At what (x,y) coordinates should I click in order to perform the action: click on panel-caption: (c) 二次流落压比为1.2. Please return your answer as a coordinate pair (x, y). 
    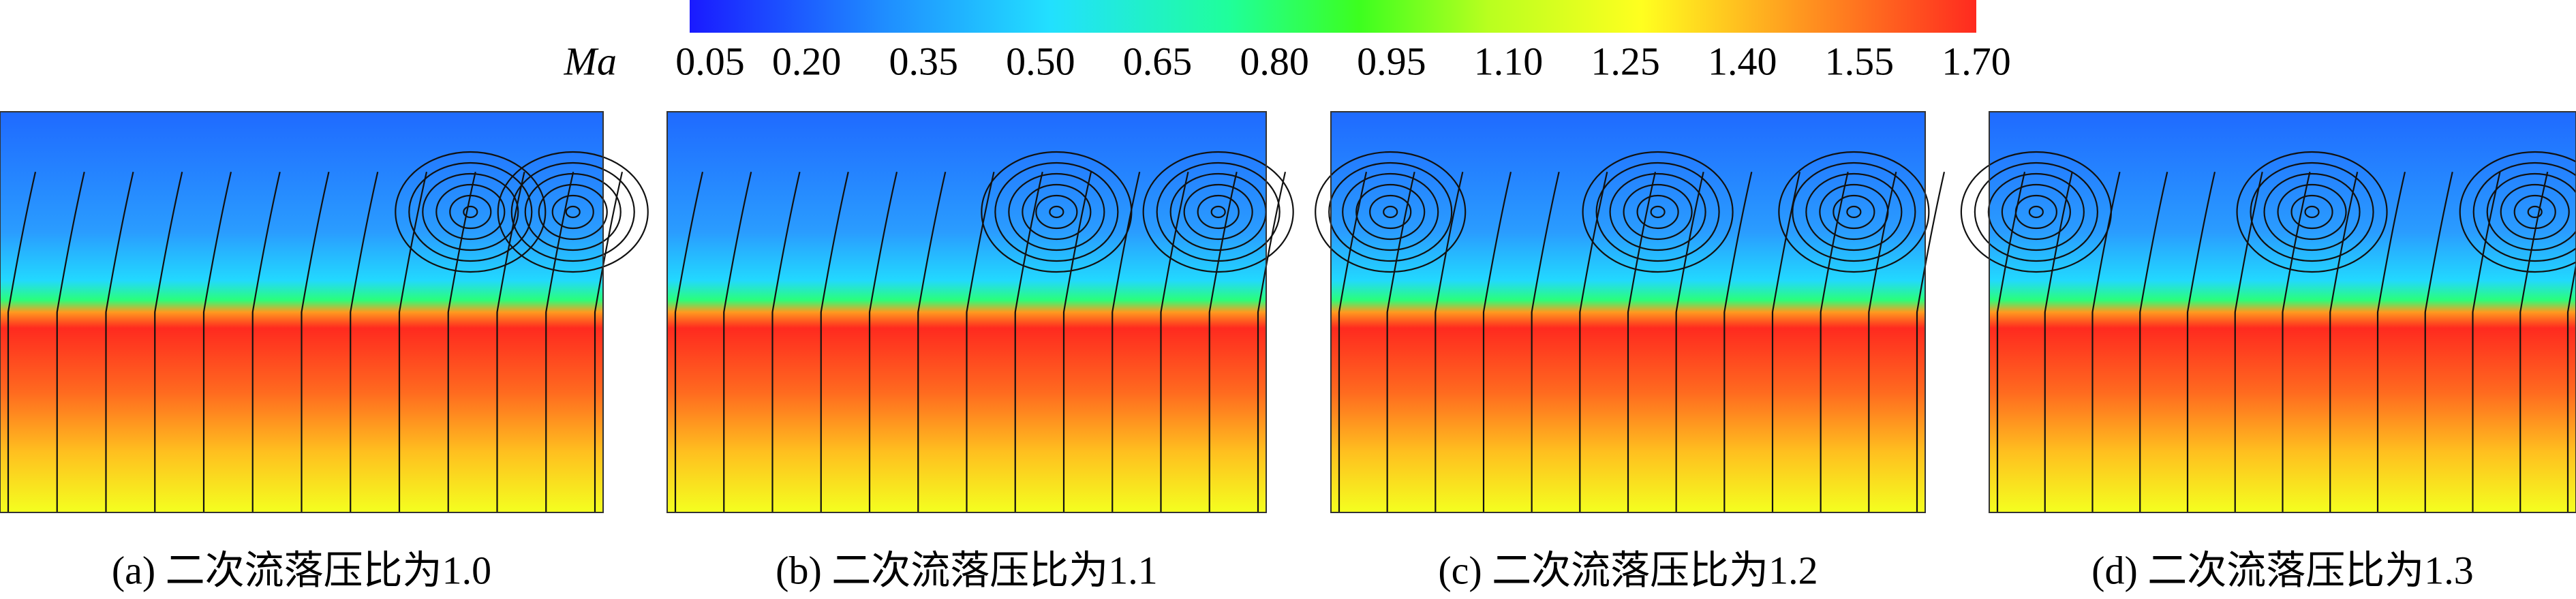
    Looking at the image, I should click on (1628, 570).